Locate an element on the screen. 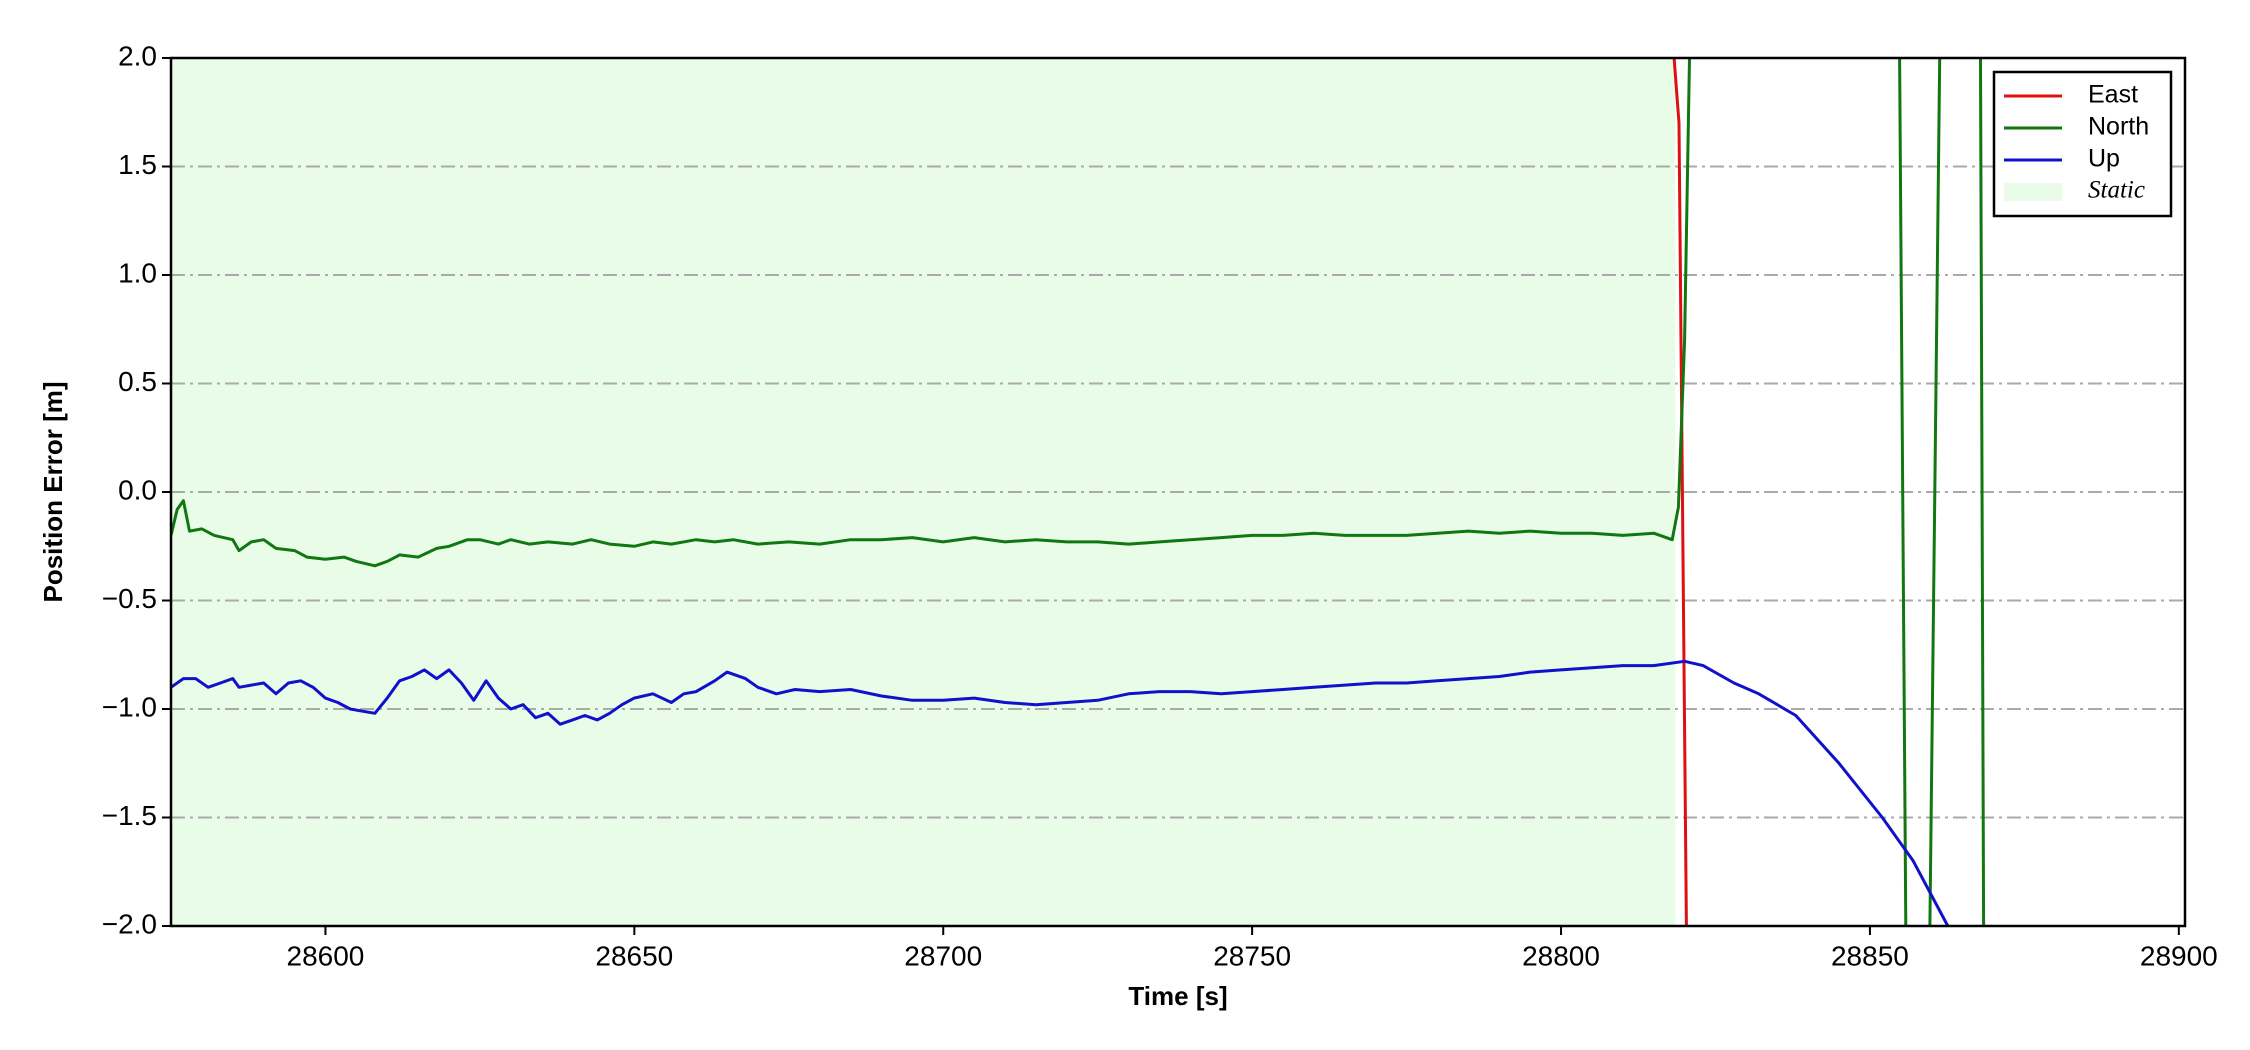 This screenshot has height=1050, width=2250. legend-label: Static is located at coordinates (2116, 190).